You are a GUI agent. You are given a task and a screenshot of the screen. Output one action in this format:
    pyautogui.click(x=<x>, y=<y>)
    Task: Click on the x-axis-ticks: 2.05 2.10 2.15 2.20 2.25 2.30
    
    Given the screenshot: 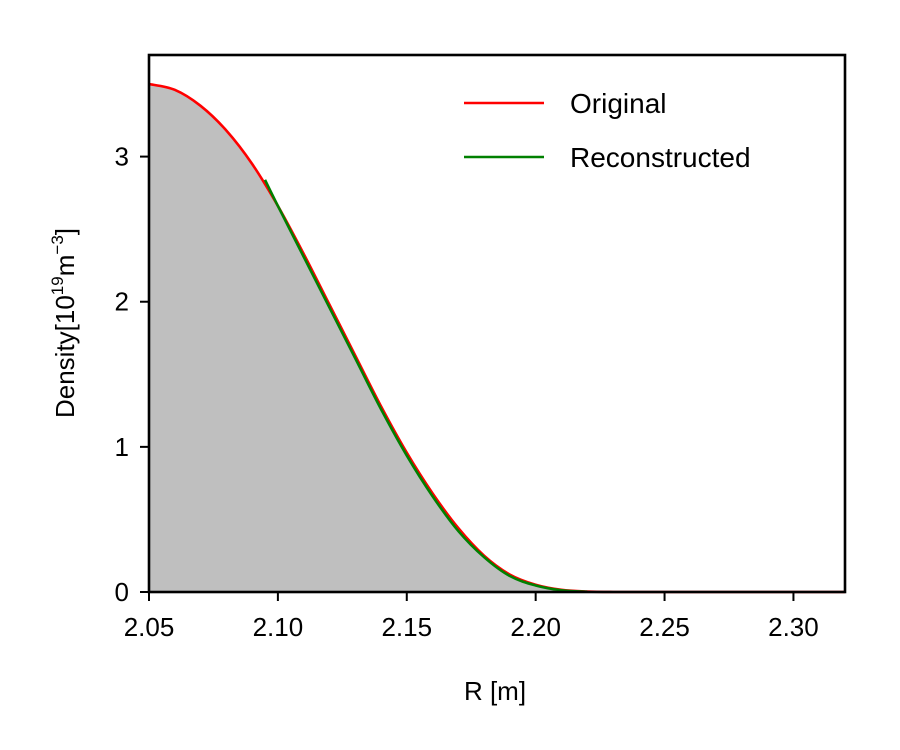 What is the action you would take?
    pyautogui.click(x=471, y=617)
    